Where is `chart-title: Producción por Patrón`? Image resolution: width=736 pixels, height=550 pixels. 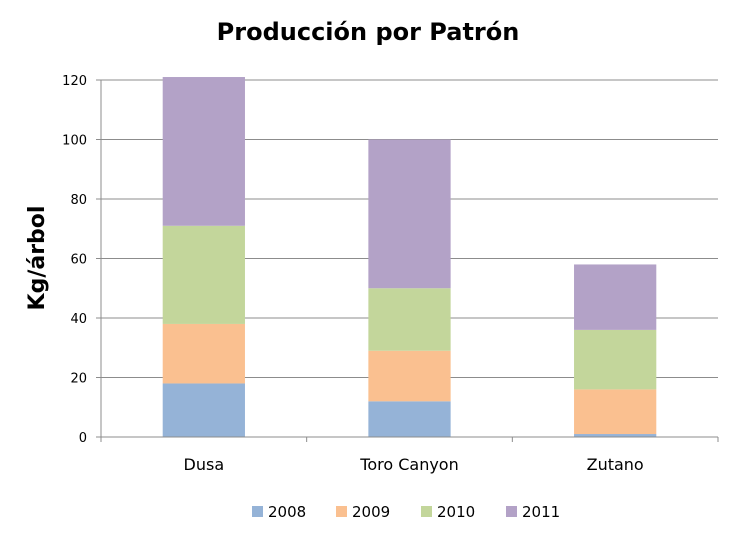
chart-title: Producción por Patrón is located at coordinates (368, 32).